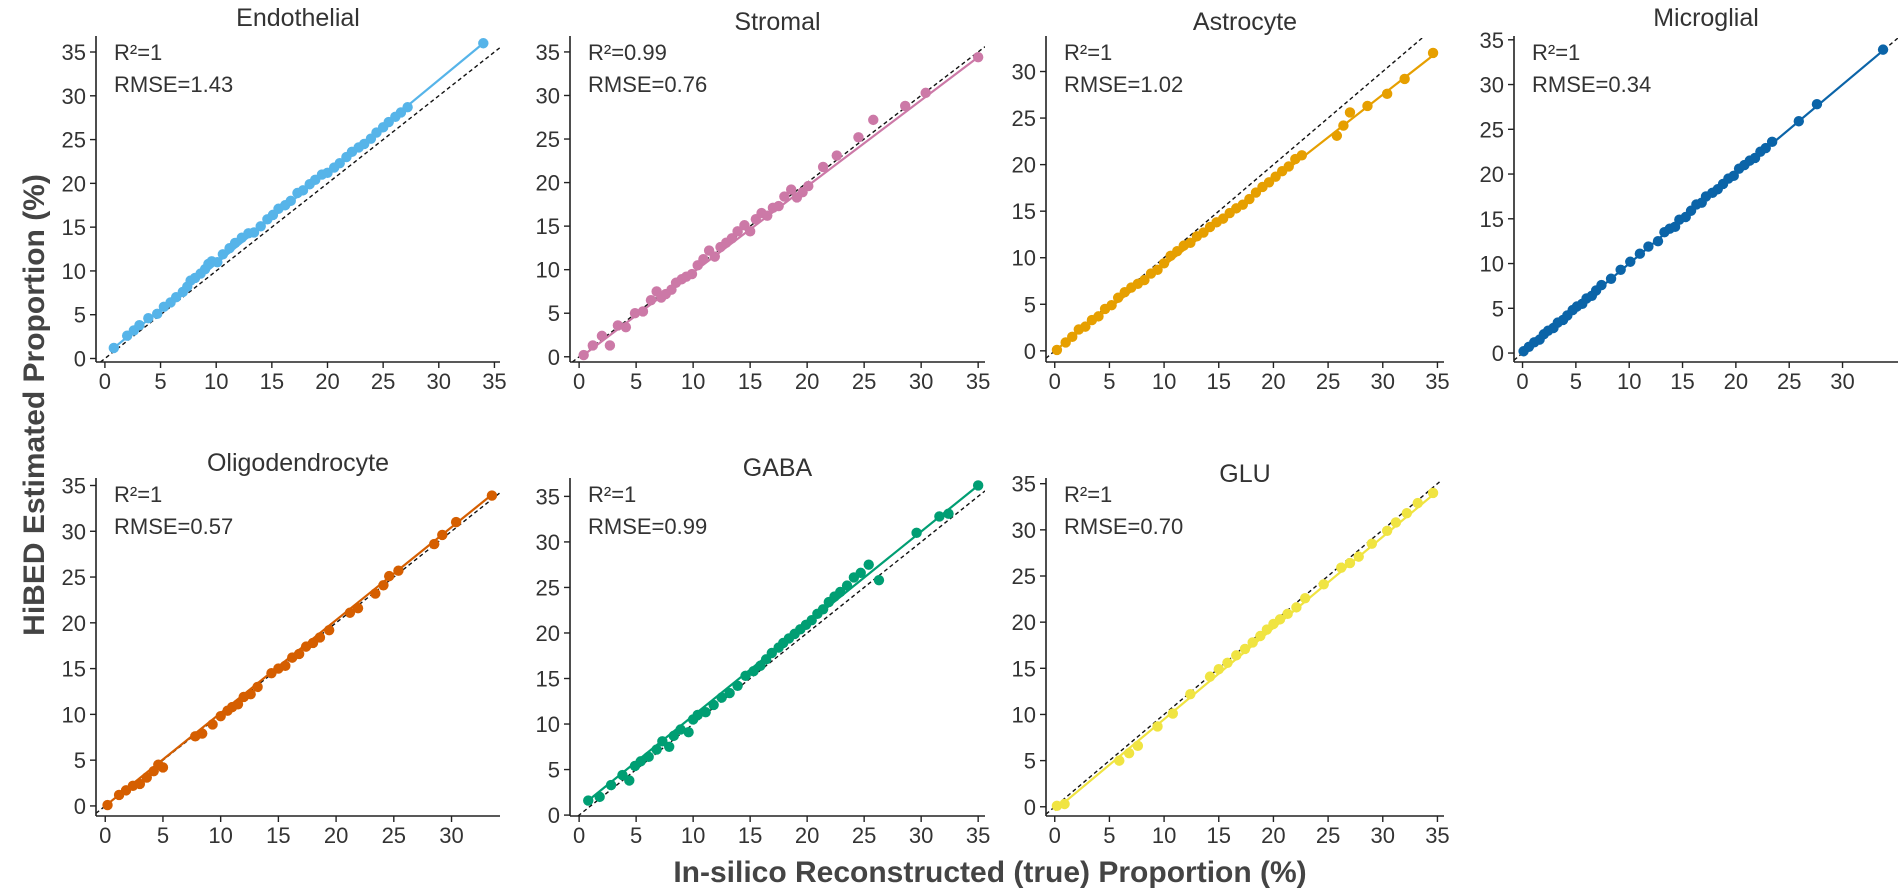 The width and height of the screenshot is (1902, 896). I want to click on y-tick-label: 20, so click(74, 623).